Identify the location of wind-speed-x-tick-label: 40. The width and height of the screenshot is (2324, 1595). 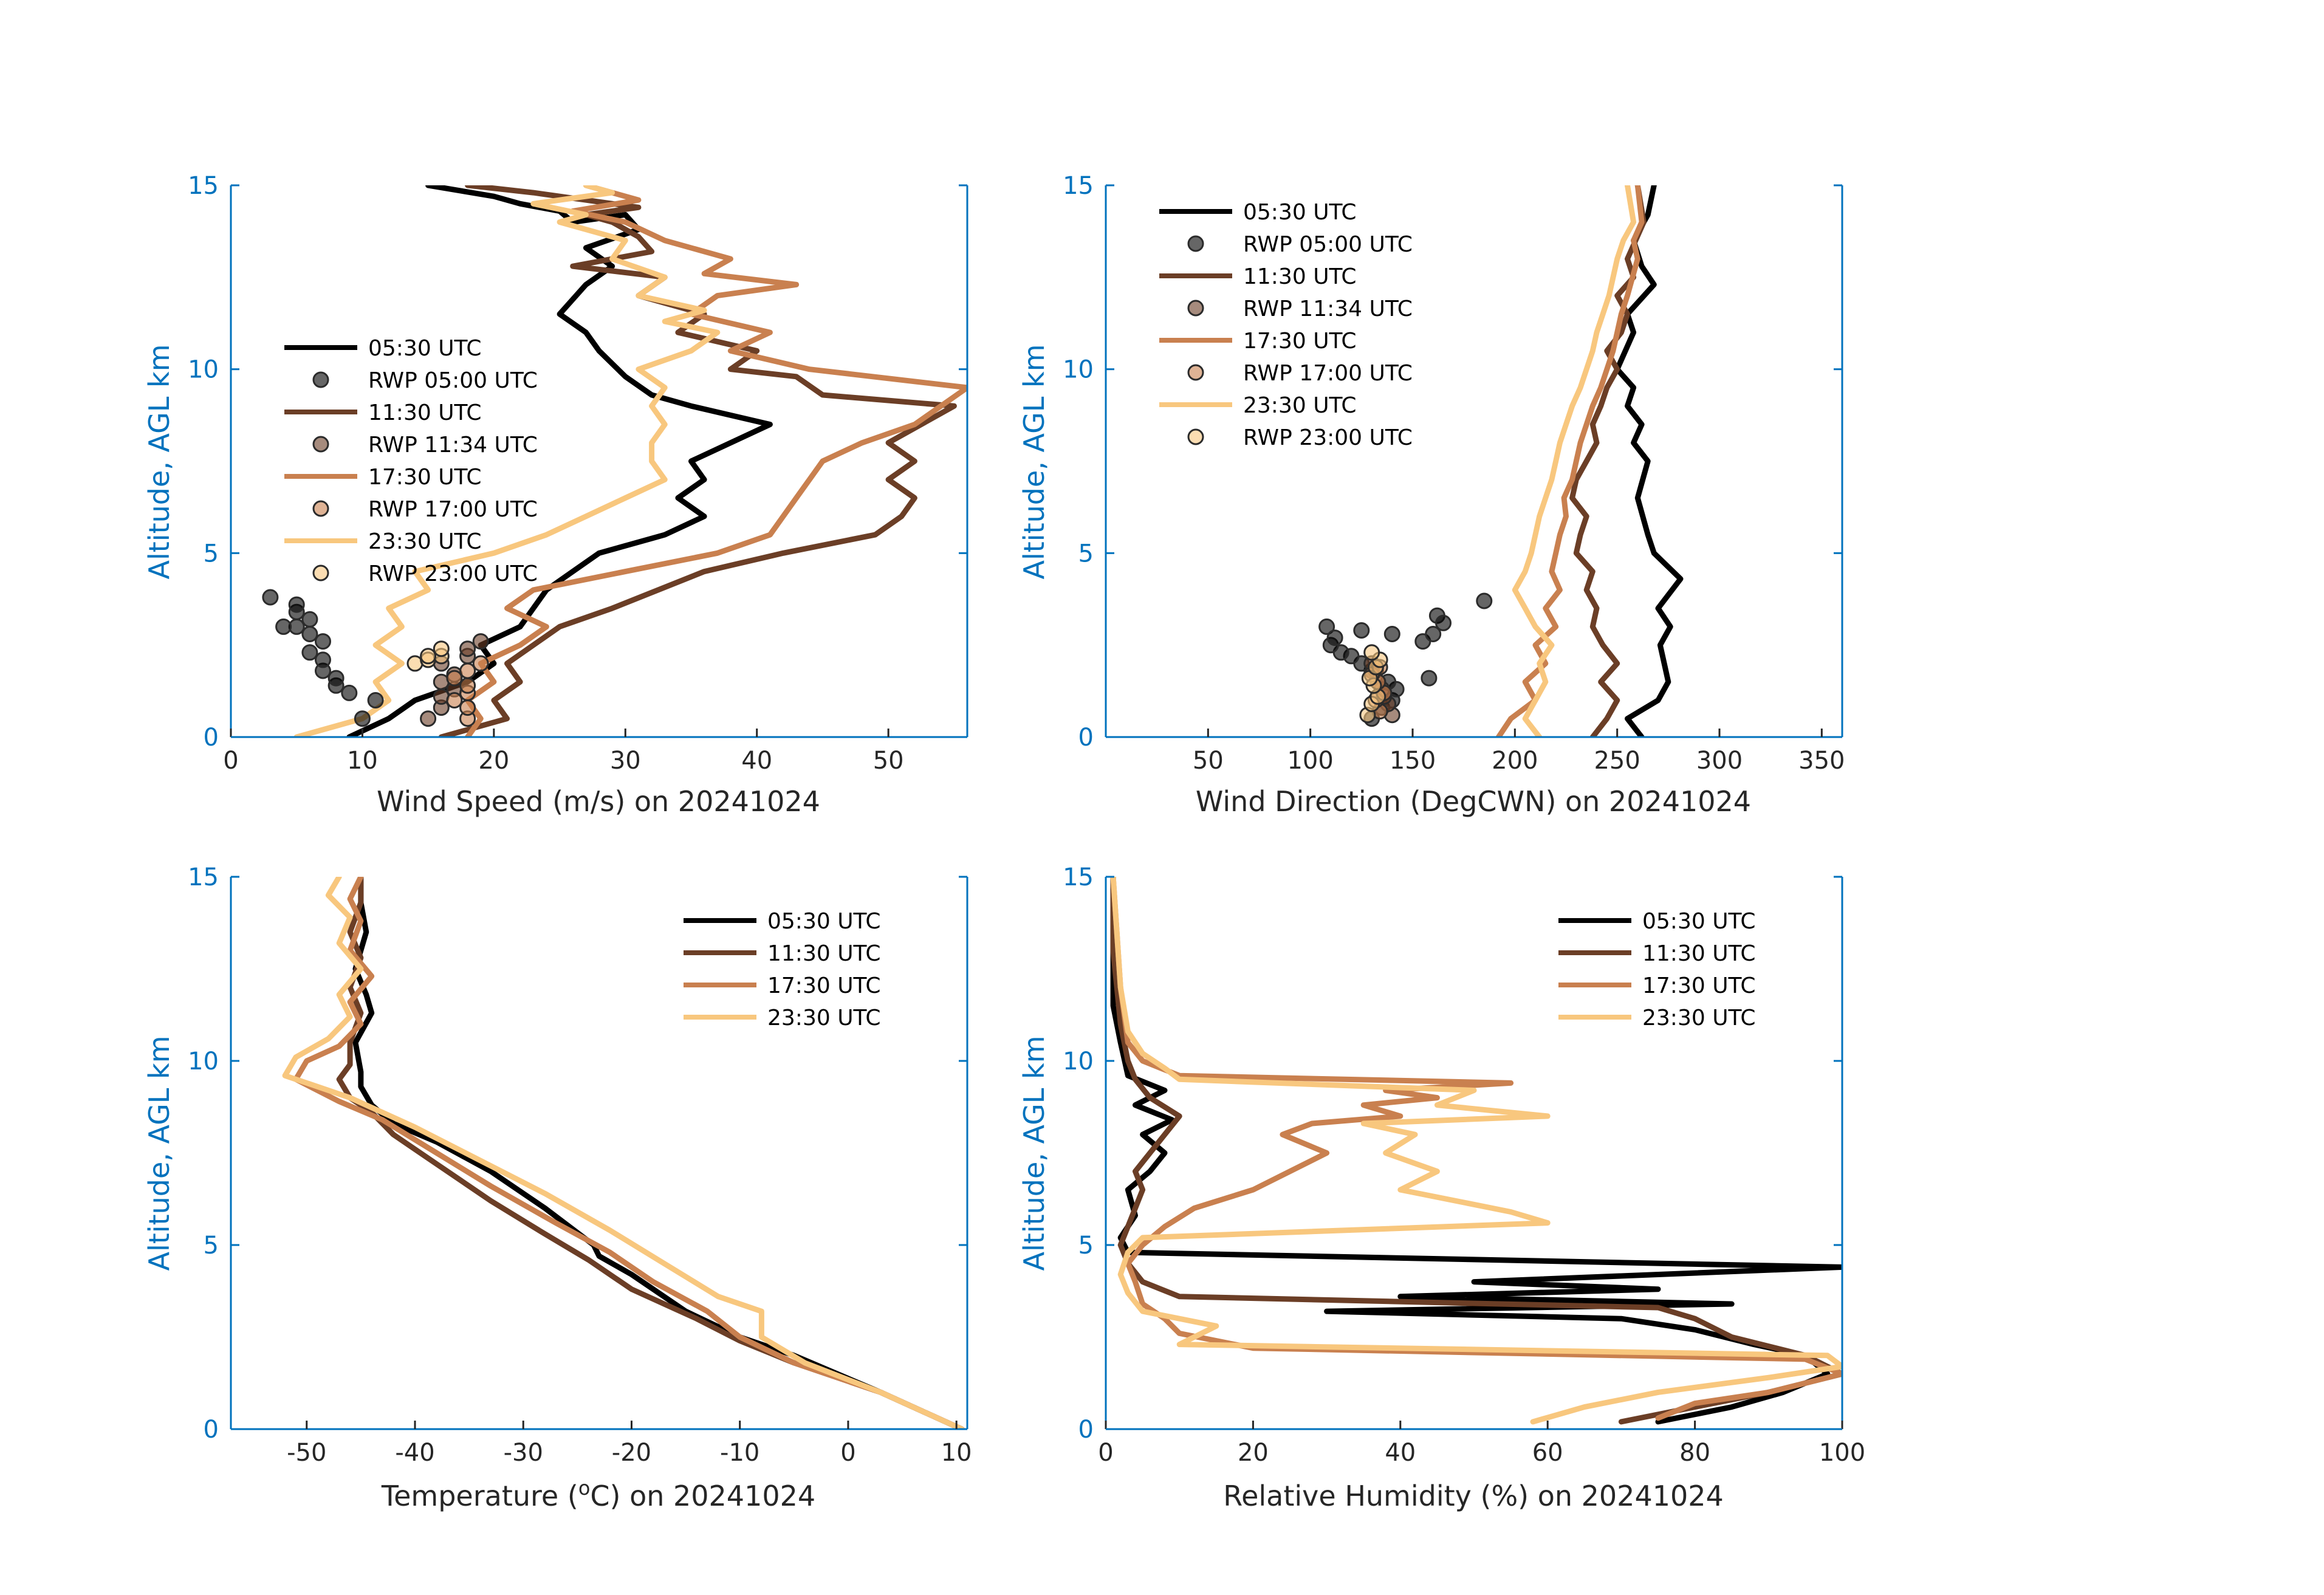
(757, 761).